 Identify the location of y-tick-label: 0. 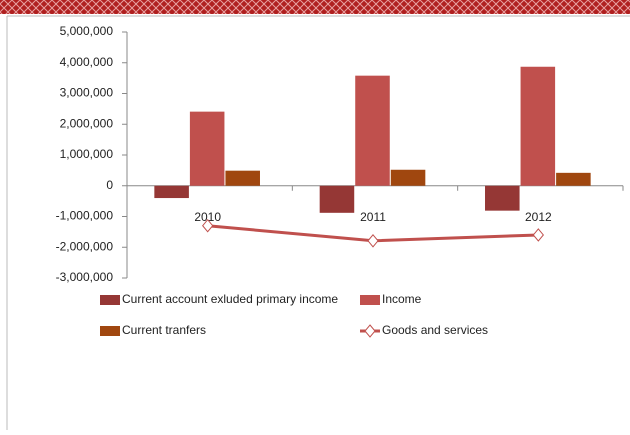
(109, 185).